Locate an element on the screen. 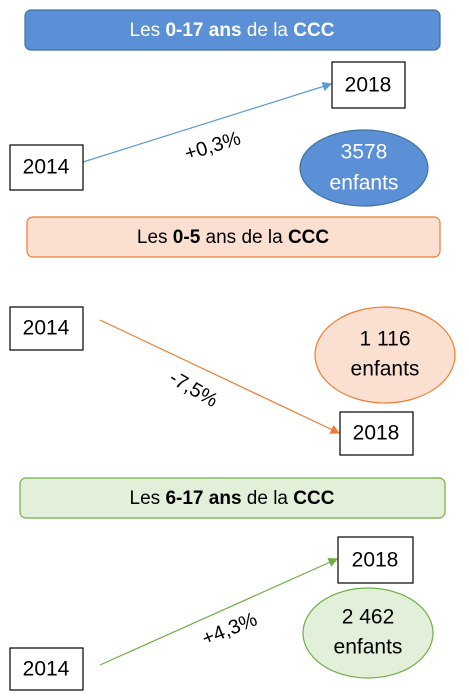 Image resolution: width=469 pixels, height=698 pixels. count: 2 462 is located at coordinates (368, 617).